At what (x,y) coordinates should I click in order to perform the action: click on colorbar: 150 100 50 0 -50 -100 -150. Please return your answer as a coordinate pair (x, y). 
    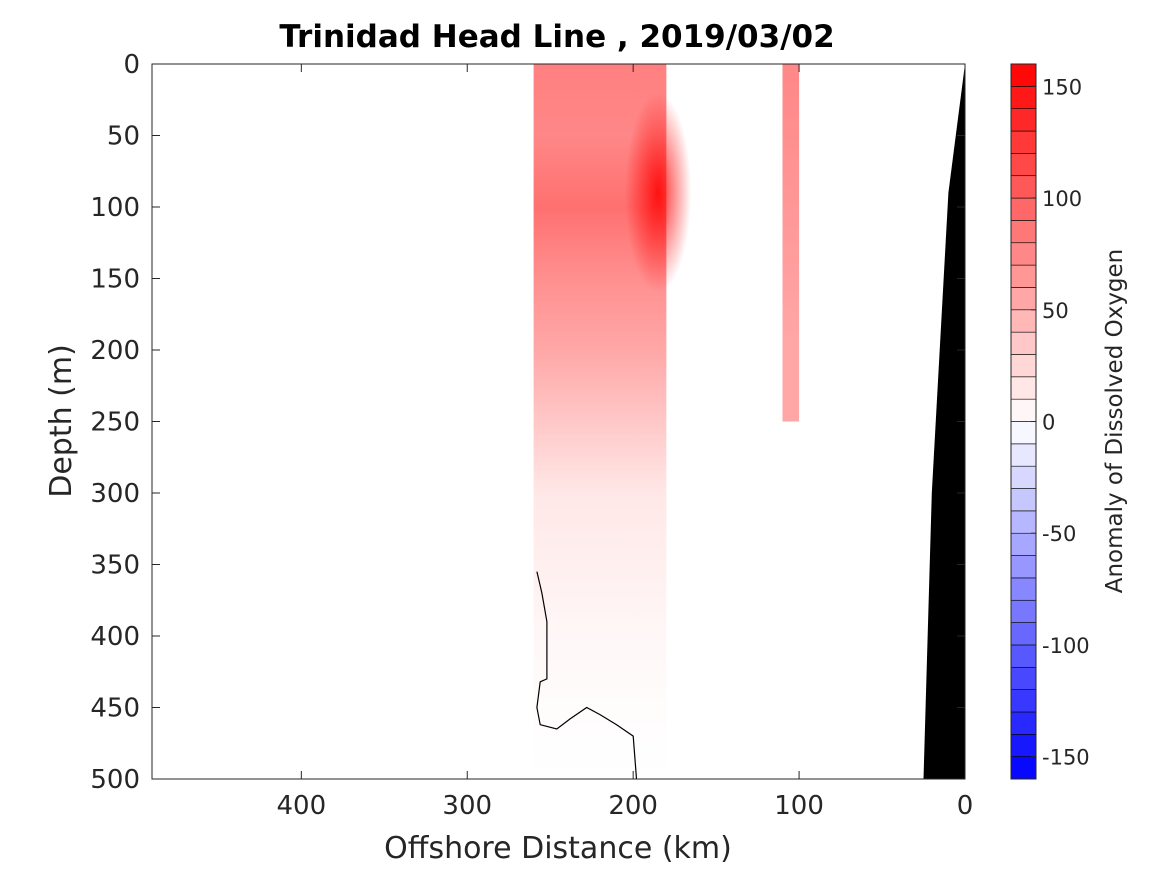
    Looking at the image, I should click on (1050, 421).